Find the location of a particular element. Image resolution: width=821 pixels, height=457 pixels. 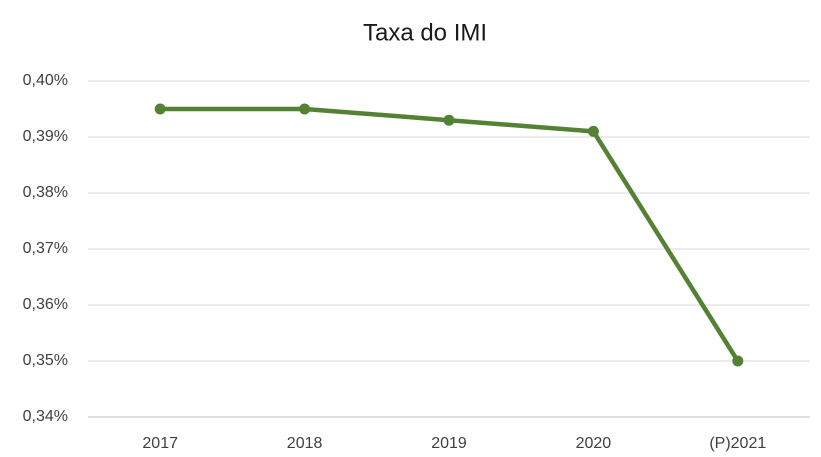

y-tick-label: 0,38% is located at coordinates (45, 192).